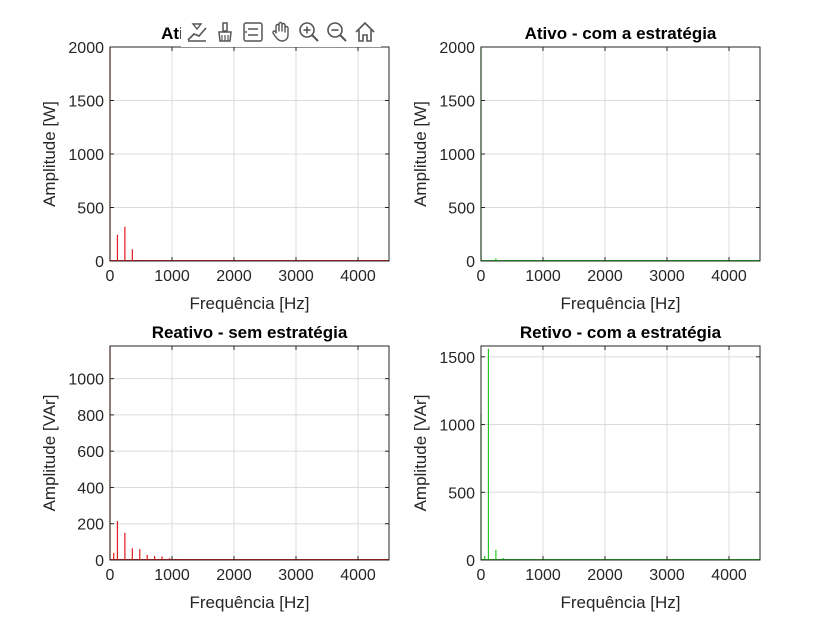 The width and height of the screenshot is (840, 630). I want to click on data-tips-icon, so click(197, 32).